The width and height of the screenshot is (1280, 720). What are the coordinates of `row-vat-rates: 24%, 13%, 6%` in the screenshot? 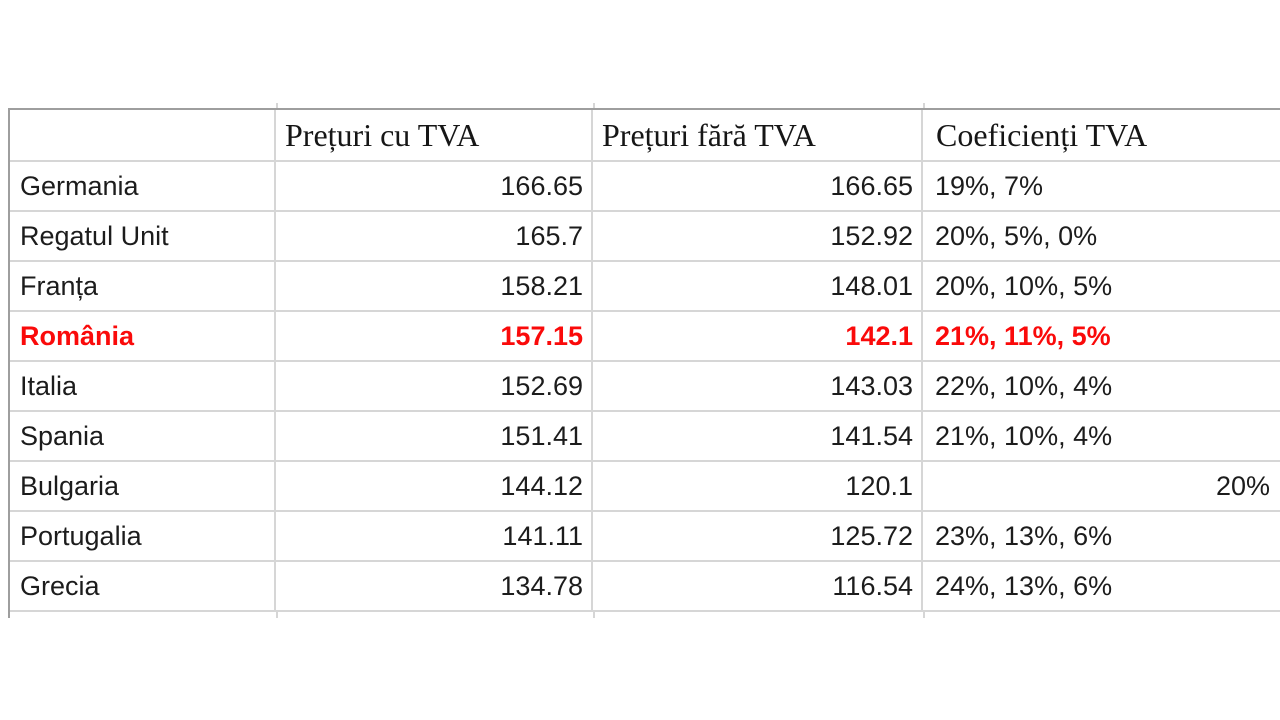 It's located at (1101, 587).